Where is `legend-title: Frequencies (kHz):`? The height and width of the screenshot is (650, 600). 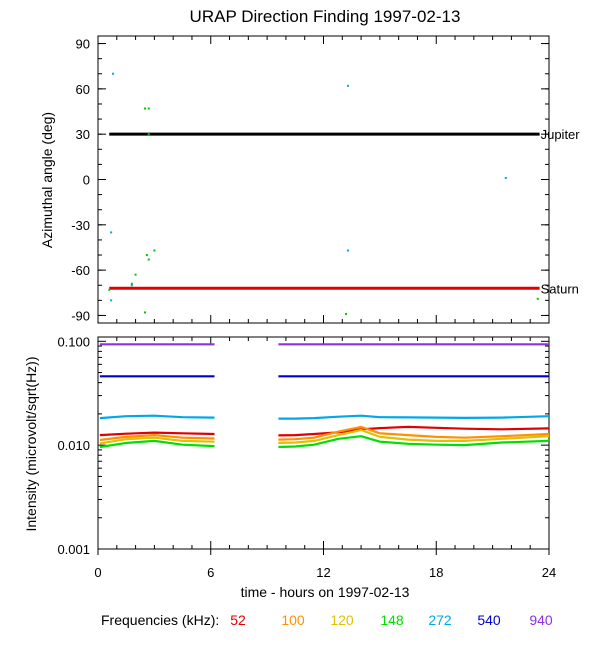 legend-title: Frequencies (kHz): is located at coordinates (160, 620).